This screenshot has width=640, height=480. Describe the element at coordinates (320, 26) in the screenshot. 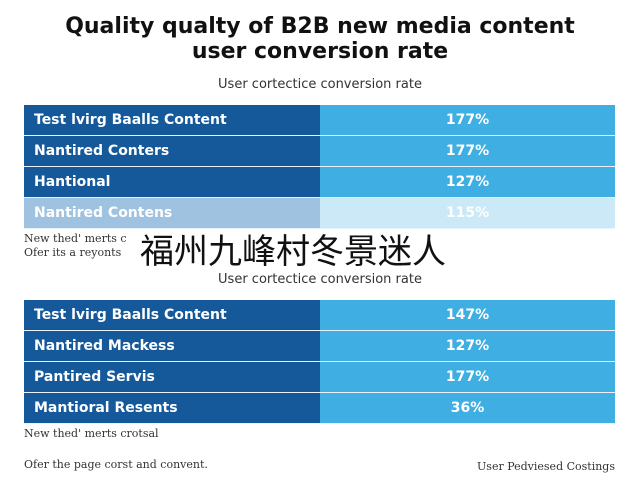

I see `title-line: Quality qualty of B2B new media content` at that location.